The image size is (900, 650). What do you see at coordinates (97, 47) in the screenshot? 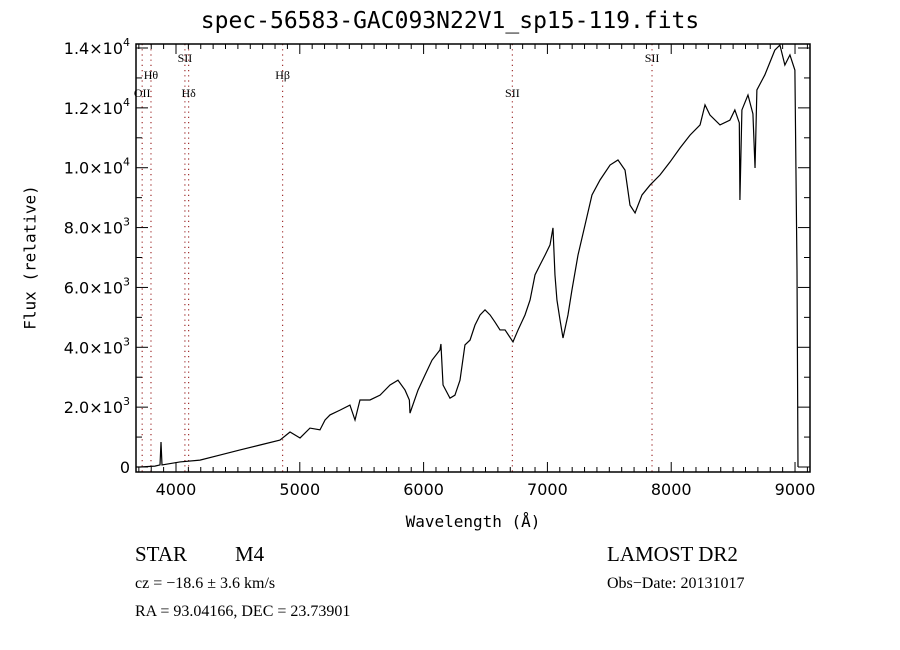
I see `y-tick-label: 1.4×10⁴` at bounding box center [97, 47].